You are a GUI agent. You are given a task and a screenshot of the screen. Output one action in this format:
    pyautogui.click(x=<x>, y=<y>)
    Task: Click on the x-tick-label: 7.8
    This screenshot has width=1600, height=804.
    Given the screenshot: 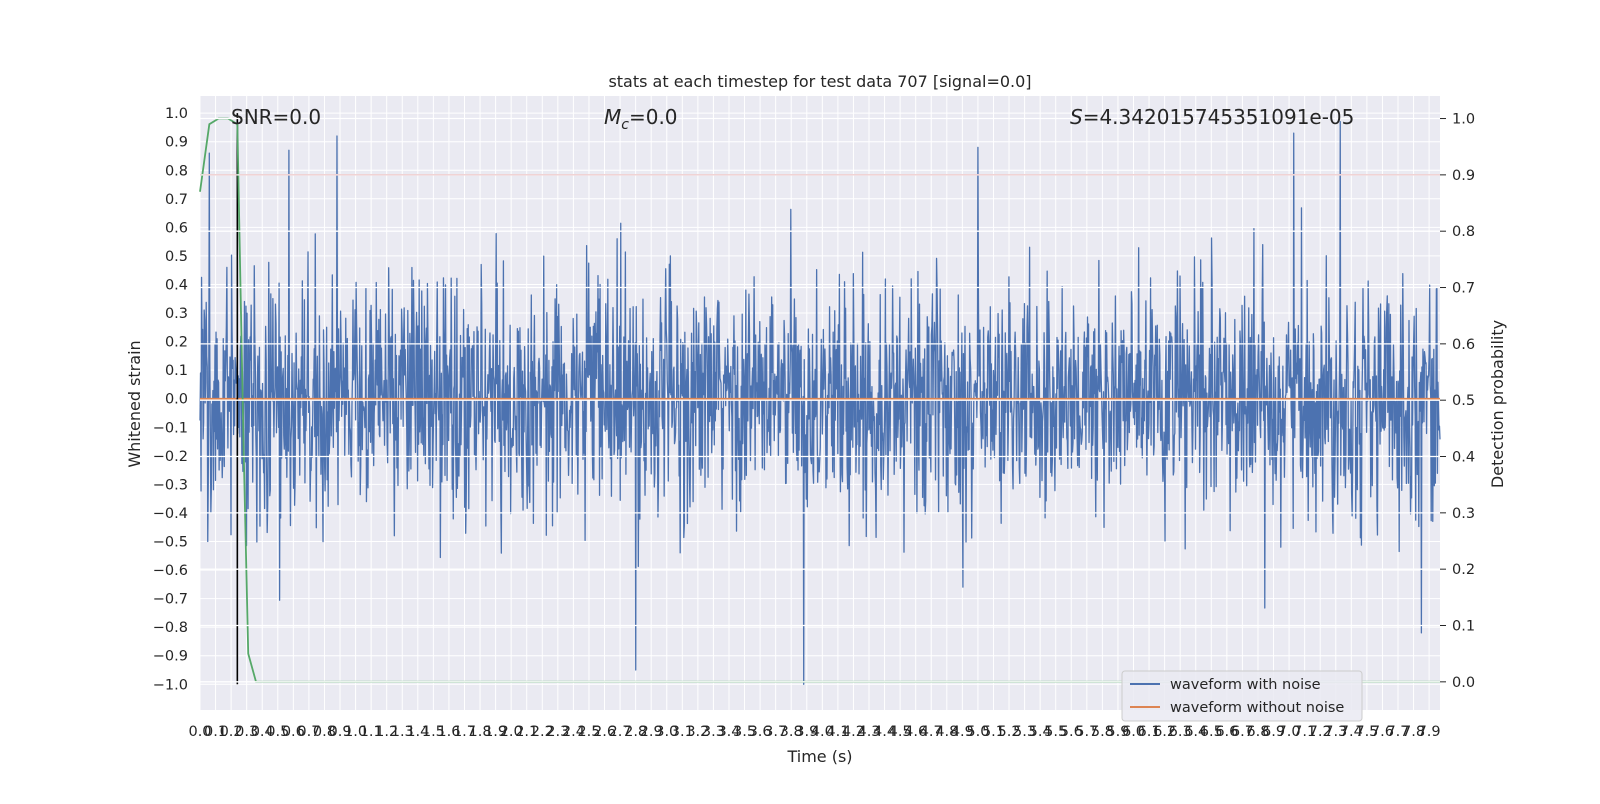 What is the action you would take?
    pyautogui.click(x=1413, y=732)
    